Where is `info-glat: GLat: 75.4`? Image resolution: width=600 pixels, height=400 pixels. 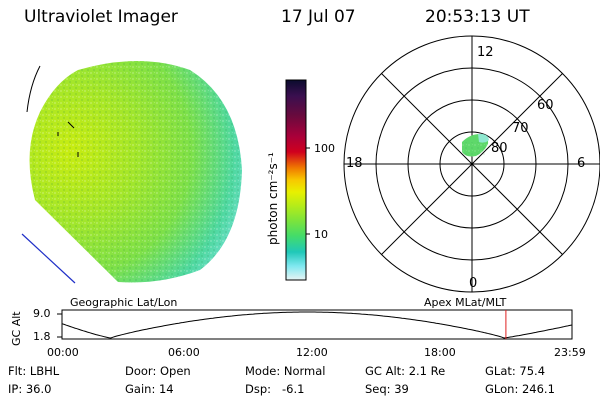
info-glat: GLat: 75.4 is located at coordinates (515, 371).